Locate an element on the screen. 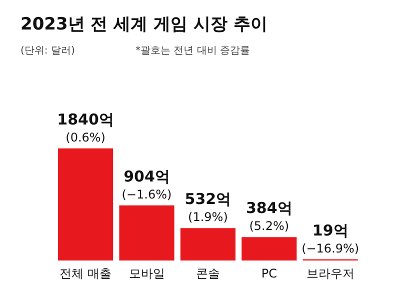 Image resolution: width=410 pixels, height=290 pixels. chart-subtitle: (단위: 달러) is located at coordinates (47, 51).